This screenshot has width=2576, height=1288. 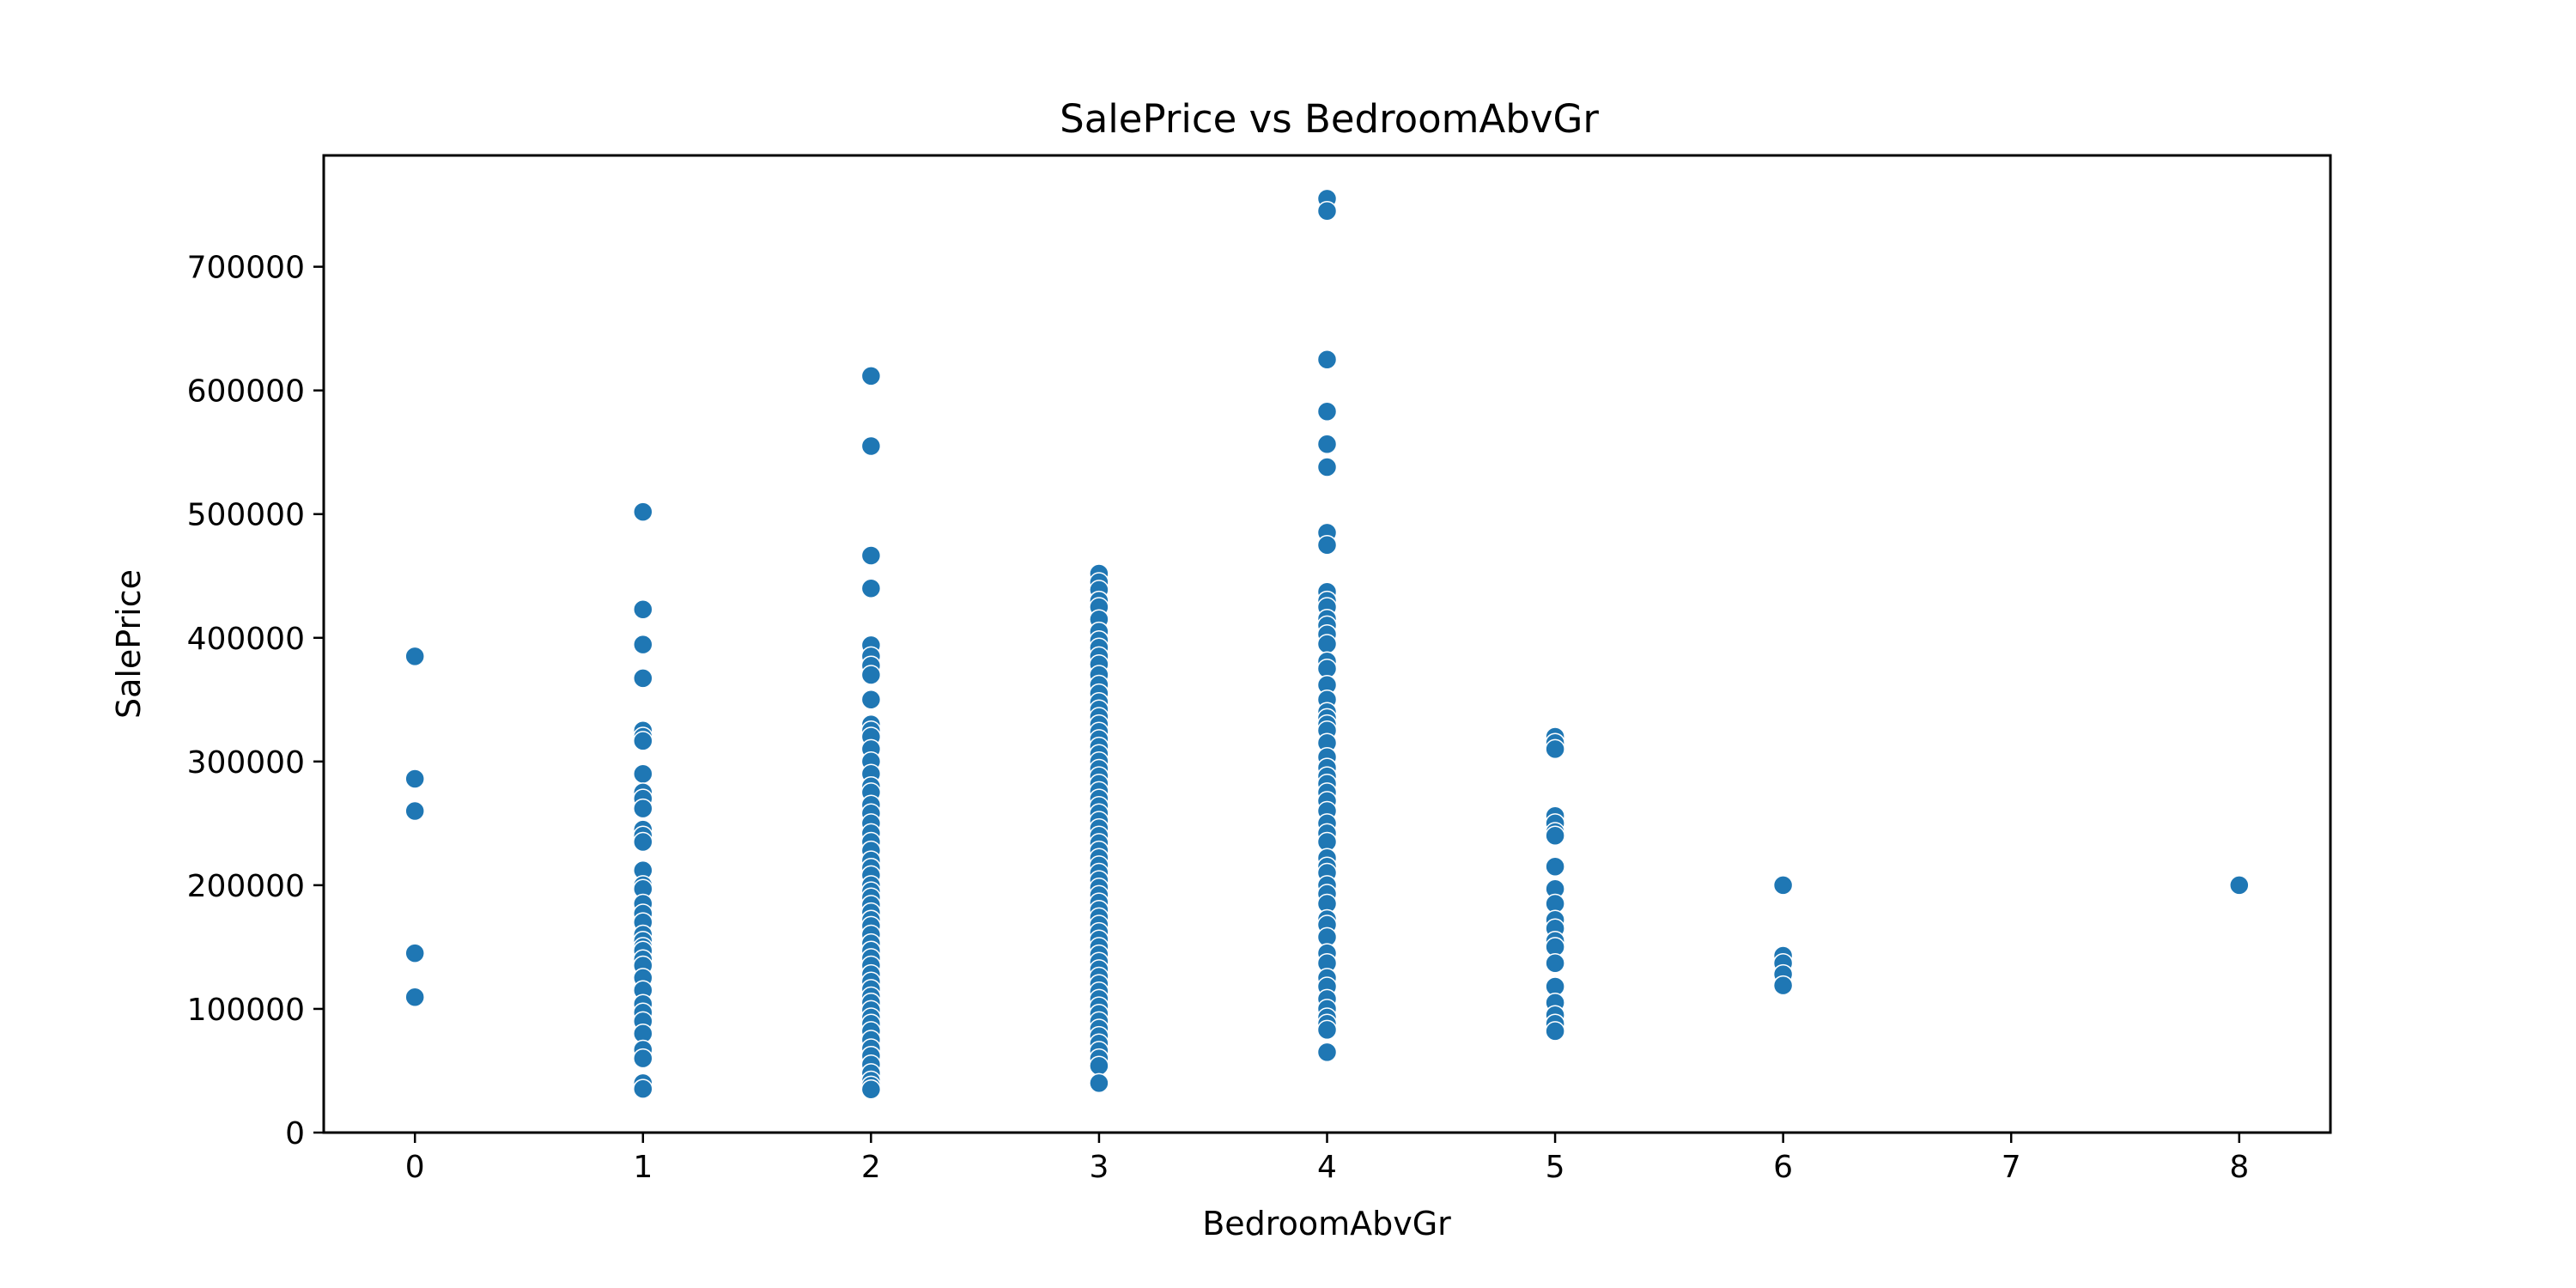 What do you see at coordinates (1327, 1167) in the screenshot?
I see `x-tick-label: 4` at bounding box center [1327, 1167].